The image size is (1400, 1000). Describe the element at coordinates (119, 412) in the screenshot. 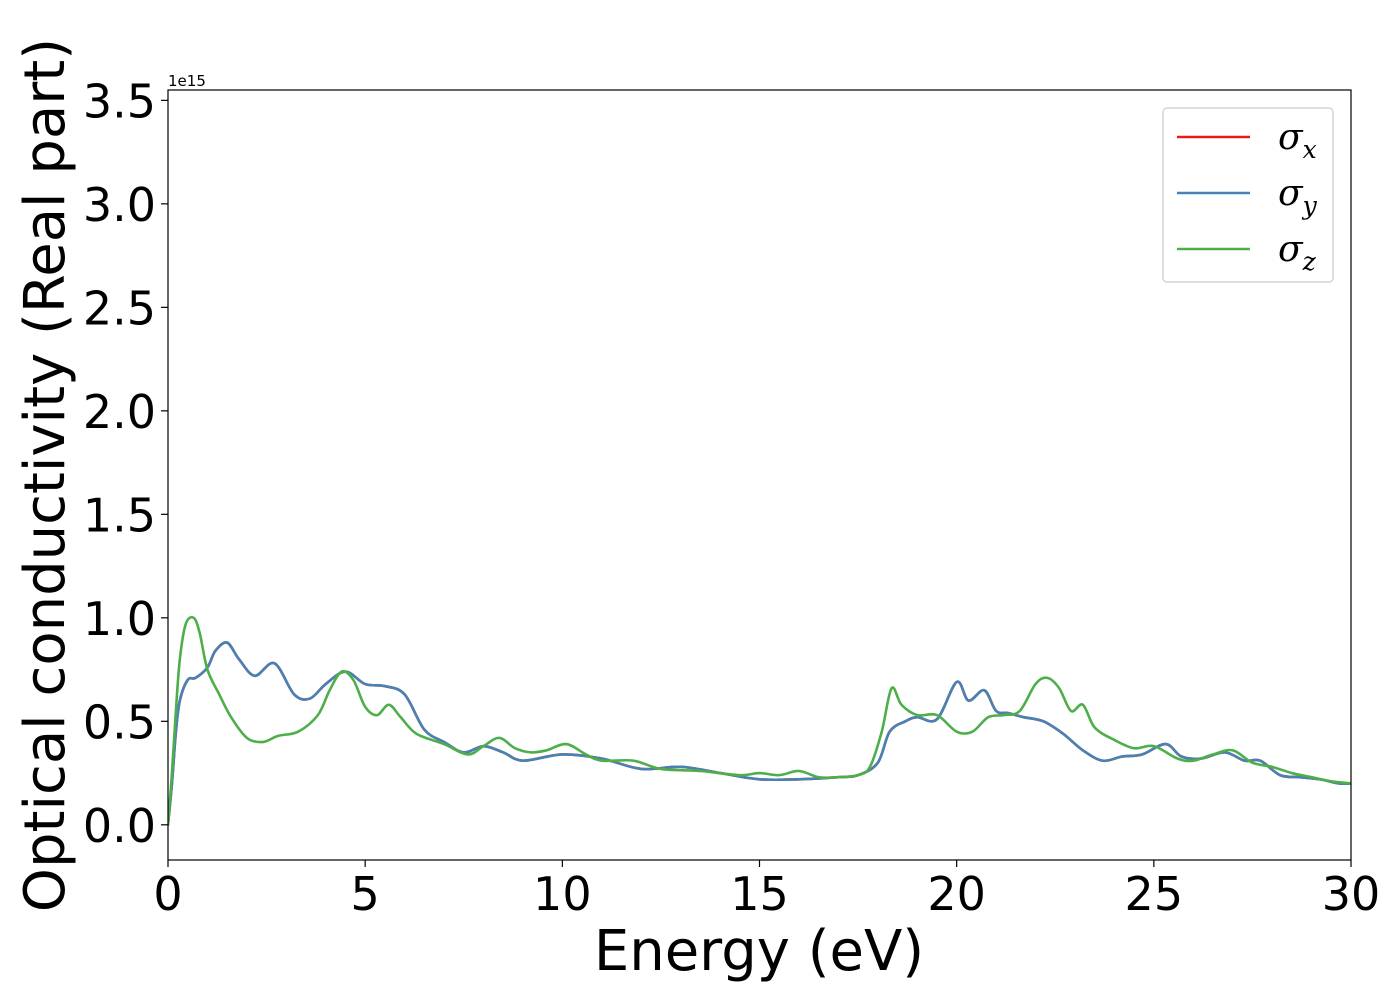

I see `y-tick-label: 2.0` at that location.